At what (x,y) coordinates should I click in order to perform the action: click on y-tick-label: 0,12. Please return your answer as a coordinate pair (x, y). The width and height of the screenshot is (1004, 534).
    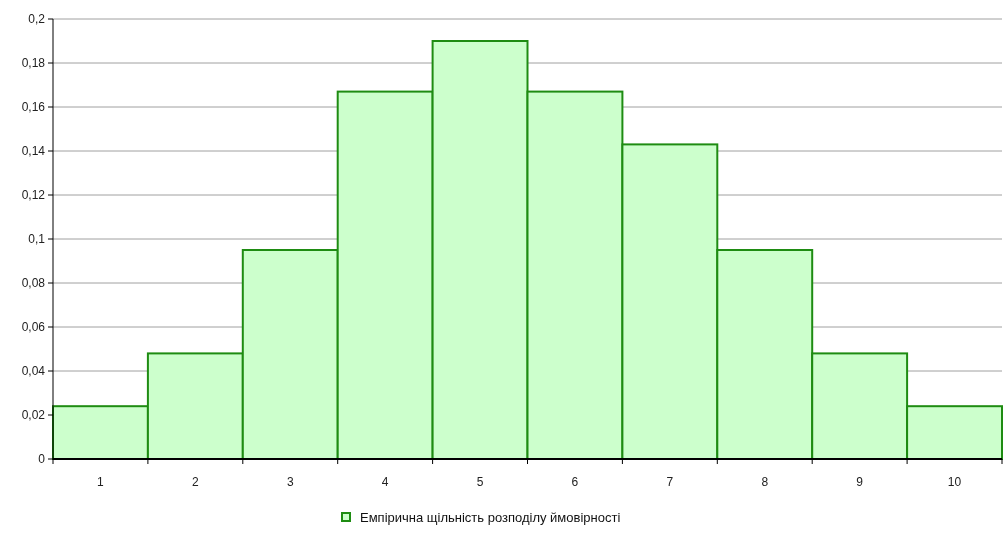
    Looking at the image, I should click on (33, 195).